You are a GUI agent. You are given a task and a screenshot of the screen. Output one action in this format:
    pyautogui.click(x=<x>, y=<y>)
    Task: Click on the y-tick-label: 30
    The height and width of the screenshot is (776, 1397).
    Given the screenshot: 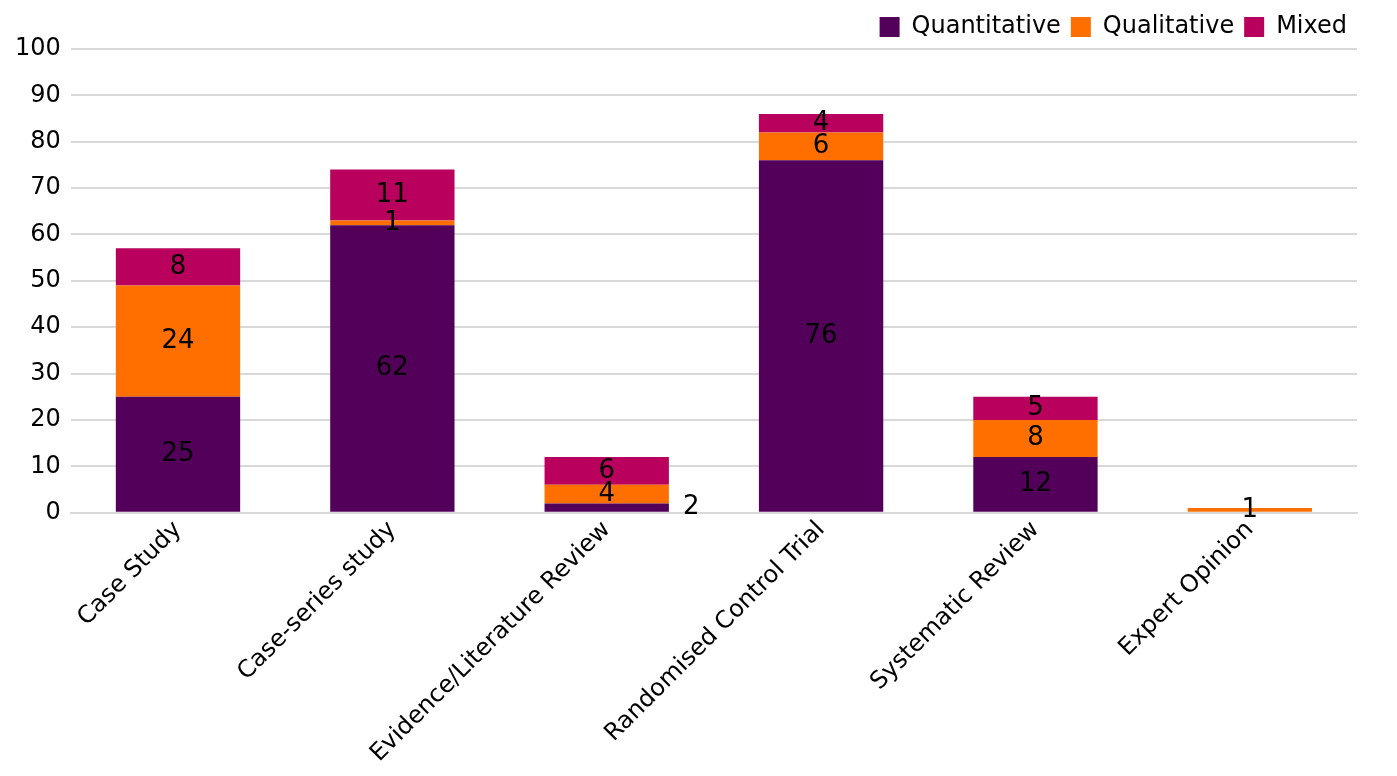 What is the action you would take?
    pyautogui.click(x=45, y=371)
    